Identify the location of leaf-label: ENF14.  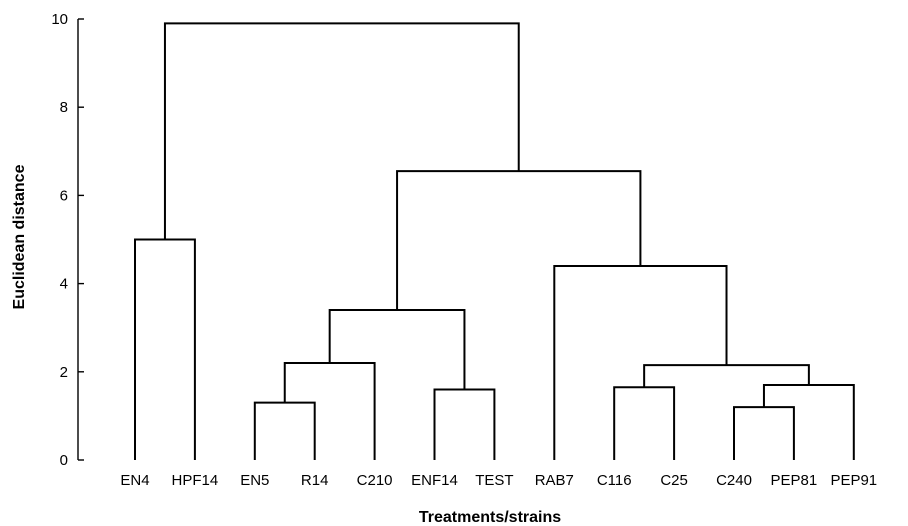
(434, 480).